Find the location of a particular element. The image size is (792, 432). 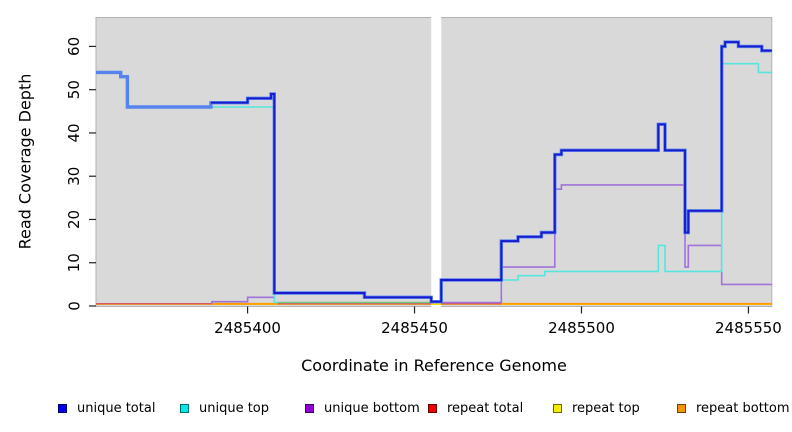

legend-label: unique total is located at coordinates (116, 408).